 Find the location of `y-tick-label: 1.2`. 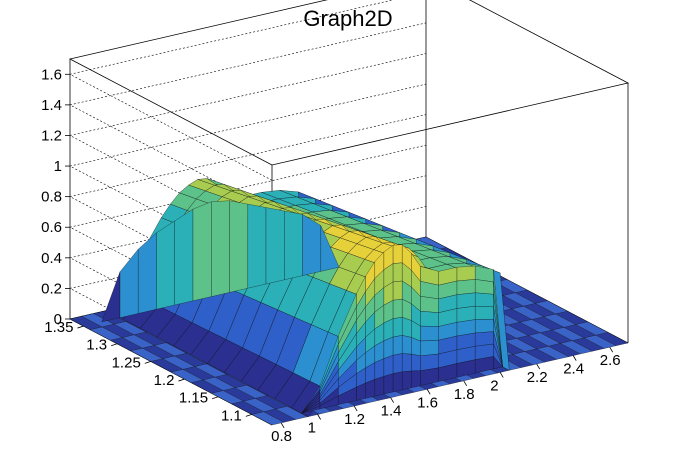

y-tick-label: 1.2 is located at coordinates (164, 380).